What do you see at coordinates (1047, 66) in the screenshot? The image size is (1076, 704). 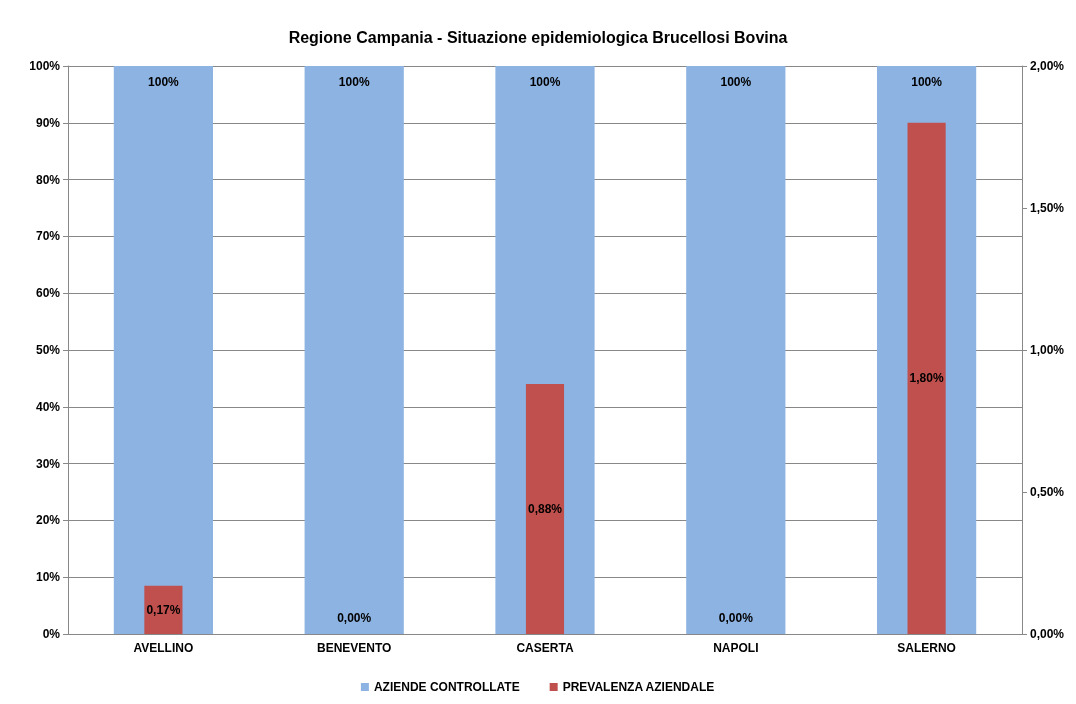 I see `y2-tick-label: 2,00%` at bounding box center [1047, 66].